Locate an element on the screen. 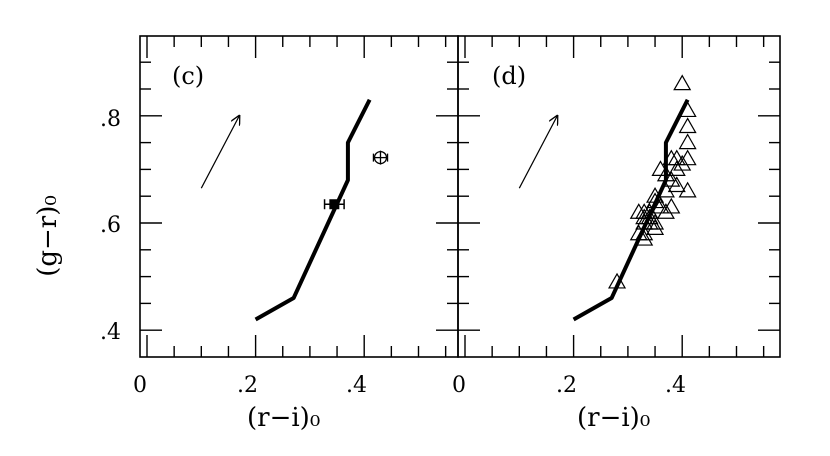 The image size is (830, 456). panel-c-data is located at coordinates (294, 210).